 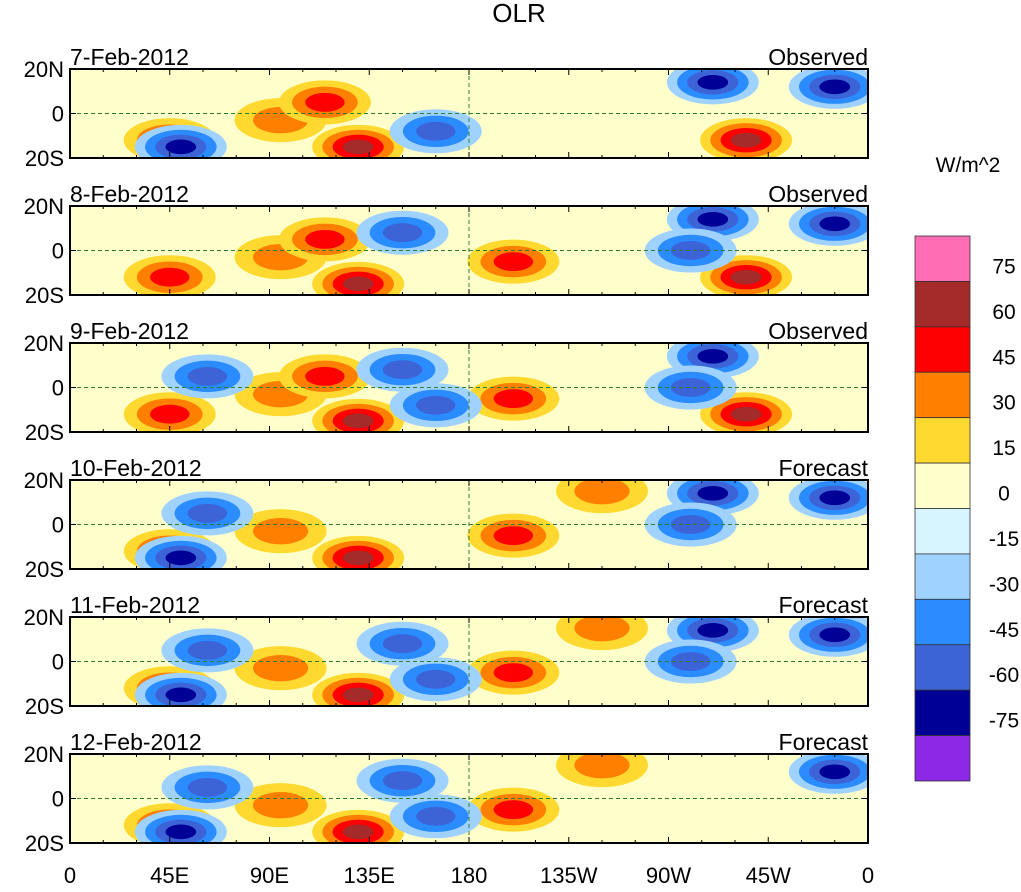 I want to click on x-tick-label: 135W, so click(x=569, y=875).